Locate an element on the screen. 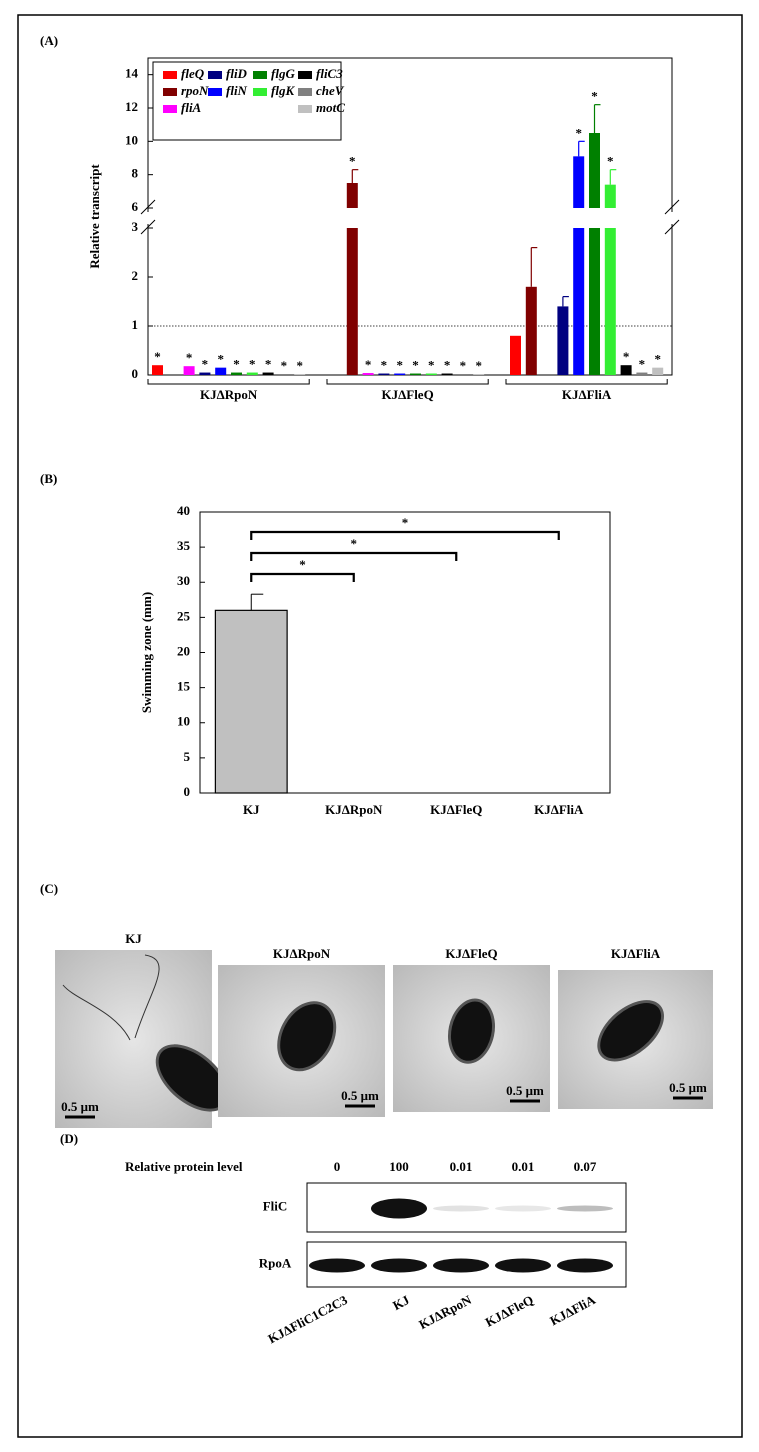  blot-label: RpoA is located at coordinates (275, 1262).